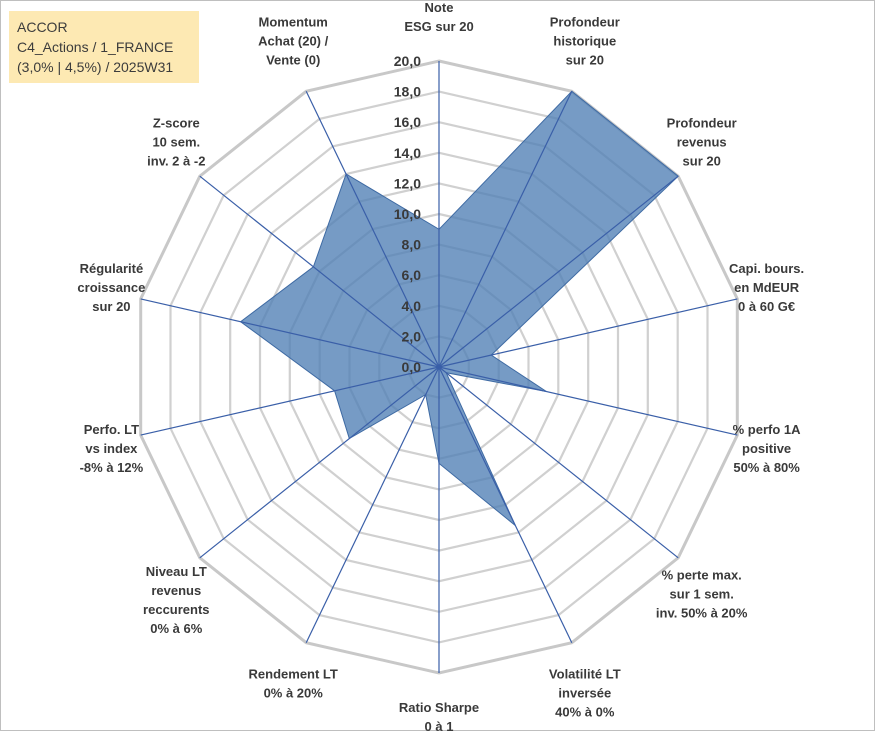 This screenshot has height=731, width=875. I want to click on tick-label: 2,0, so click(412, 336).